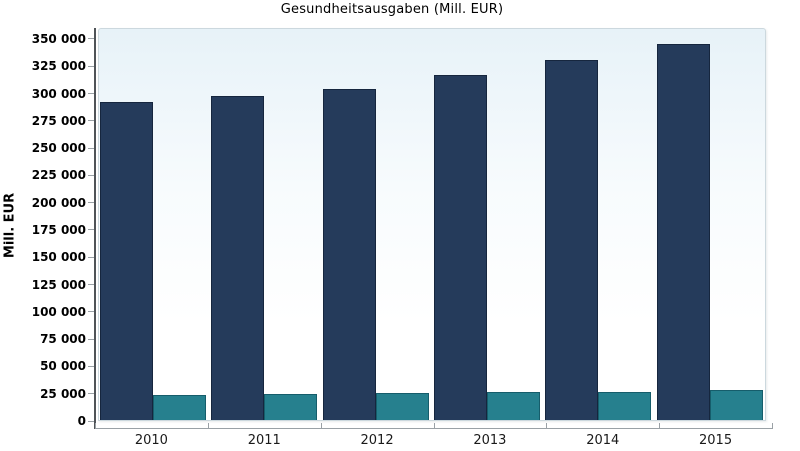 This screenshot has width=800, height=451. Describe the element at coordinates (63, 339) in the screenshot. I see `y-axis-tick-label: 75 000` at that location.